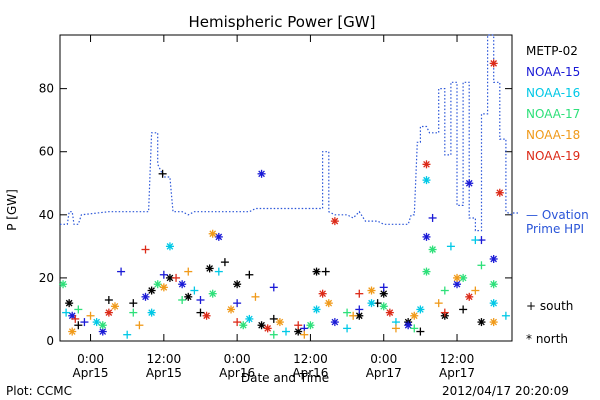  What do you see at coordinates (46, 278) in the screenshot?
I see `y-tick-label: 20` at bounding box center [46, 278].